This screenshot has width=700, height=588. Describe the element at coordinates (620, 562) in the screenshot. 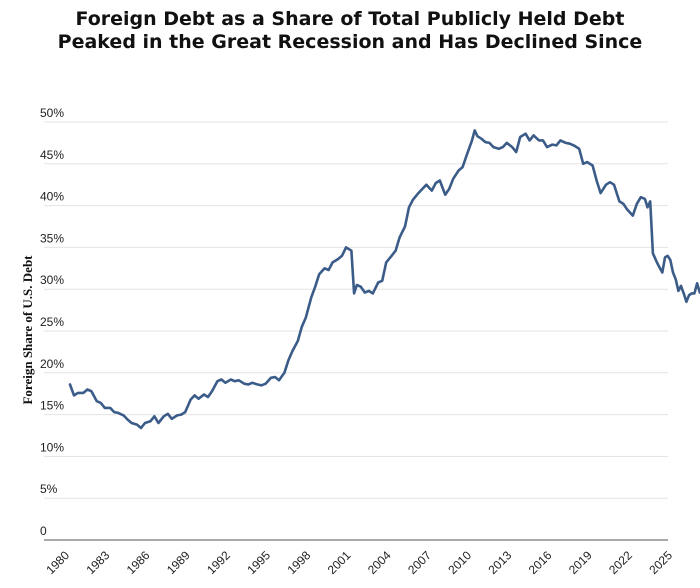

I see `x-tick-label: 2022` at that location.